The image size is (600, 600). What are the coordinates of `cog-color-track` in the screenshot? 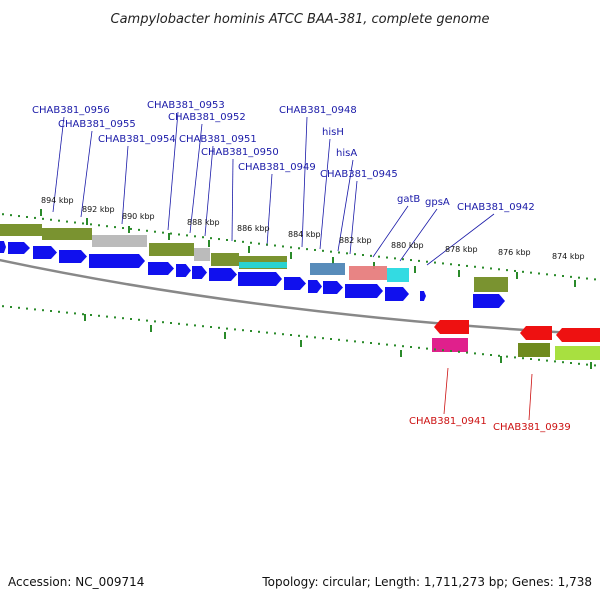 It's located at (254, 258).